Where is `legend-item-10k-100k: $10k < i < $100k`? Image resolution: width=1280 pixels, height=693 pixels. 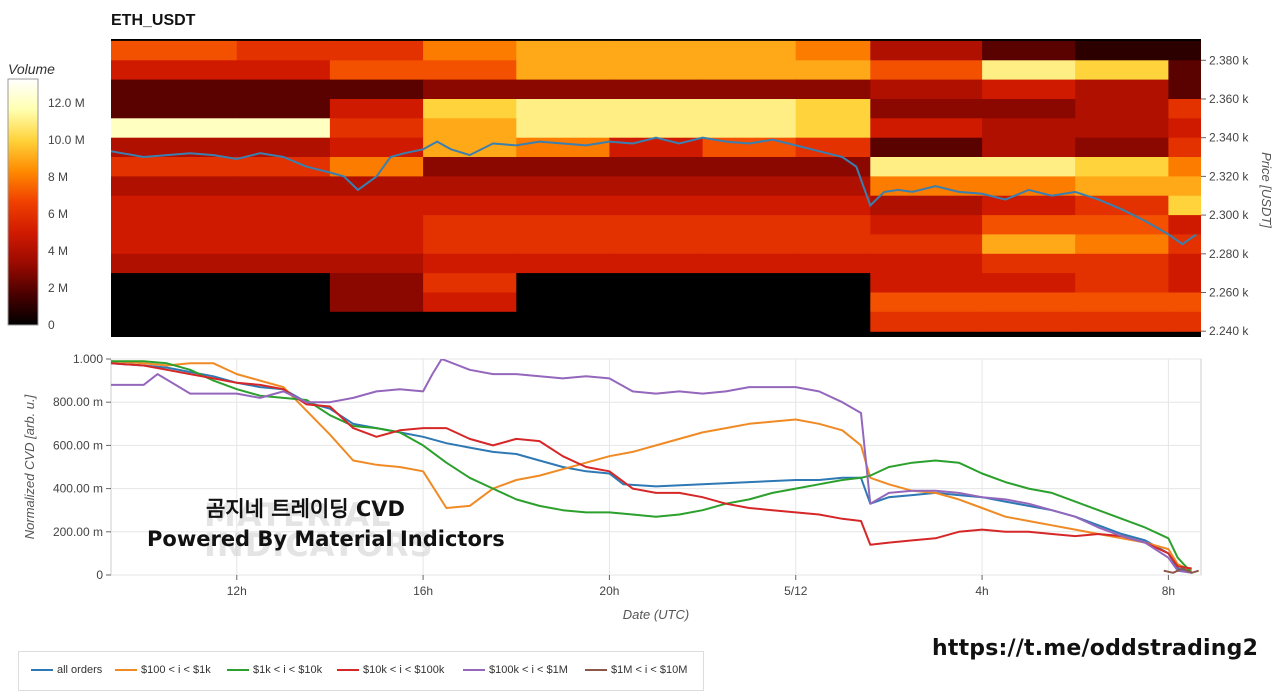
legend-item-10k-100k: $10k < i < $100k is located at coordinates (390, 670).